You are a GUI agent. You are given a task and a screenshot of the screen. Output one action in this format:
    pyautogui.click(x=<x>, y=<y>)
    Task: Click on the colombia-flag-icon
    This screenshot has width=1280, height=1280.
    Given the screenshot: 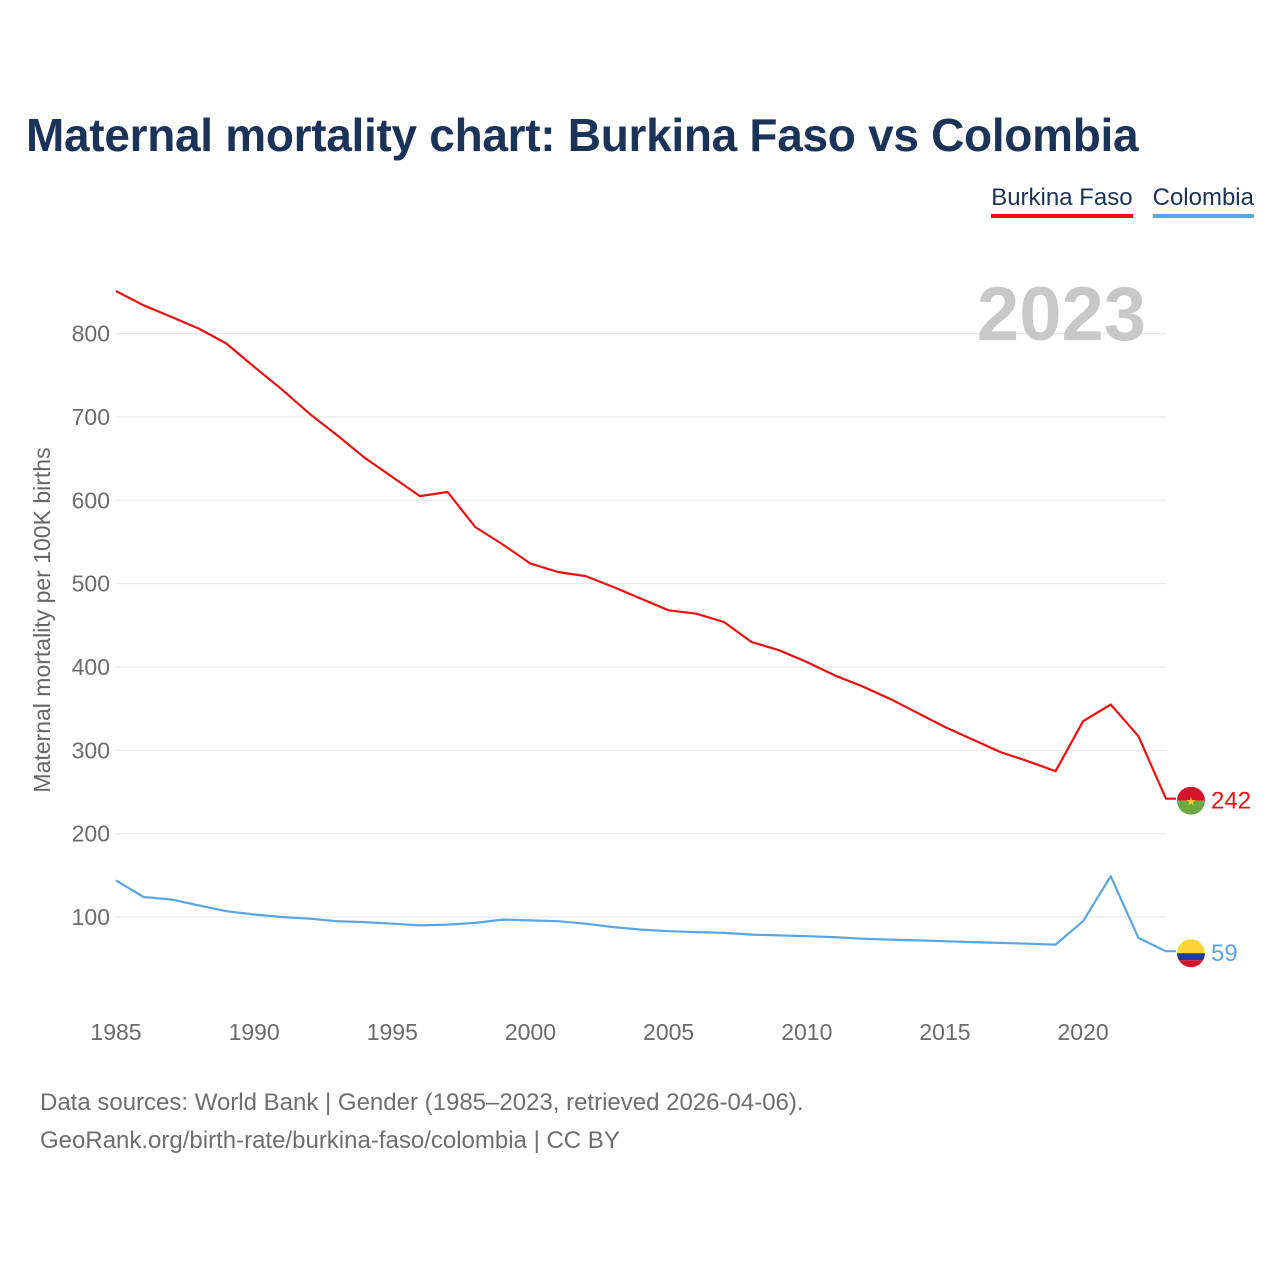 What is the action you would take?
    pyautogui.click(x=1191, y=953)
    